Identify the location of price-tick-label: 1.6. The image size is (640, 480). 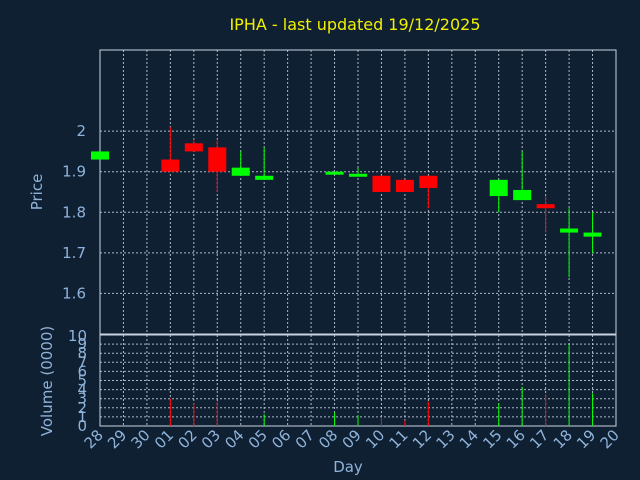
(74, 293).